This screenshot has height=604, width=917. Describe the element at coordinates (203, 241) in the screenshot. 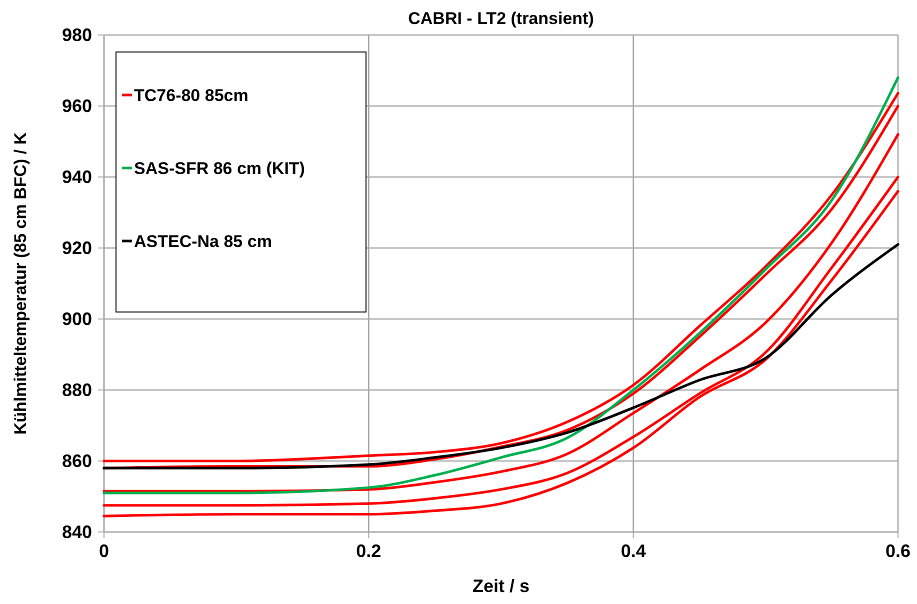

I see `legend-label: ASTEC-Na 85 cm` at that location.